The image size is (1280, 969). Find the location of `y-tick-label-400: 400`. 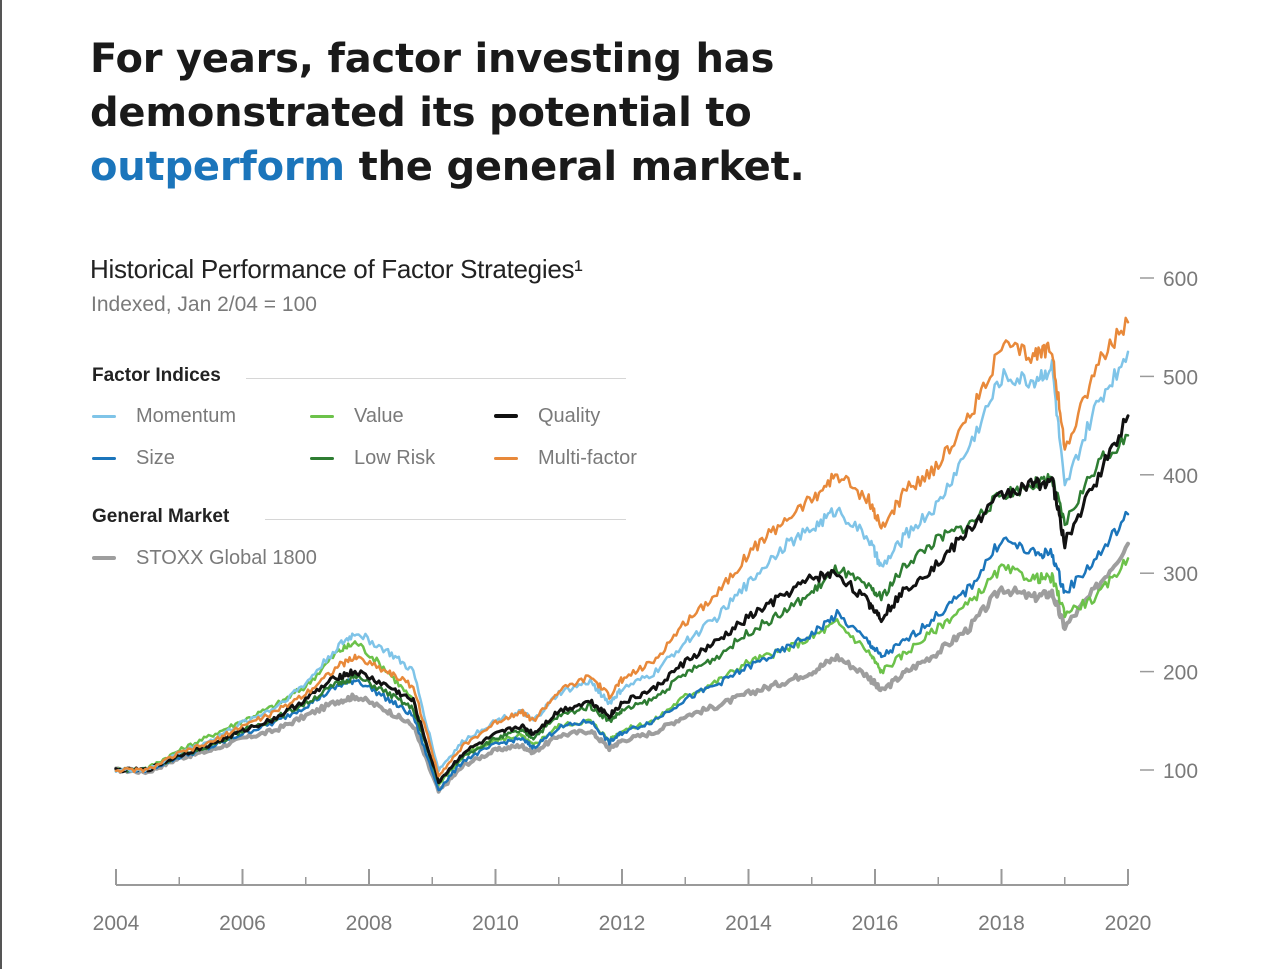

y-tick-label-400: 400 is located at coordinates (1180, 476).